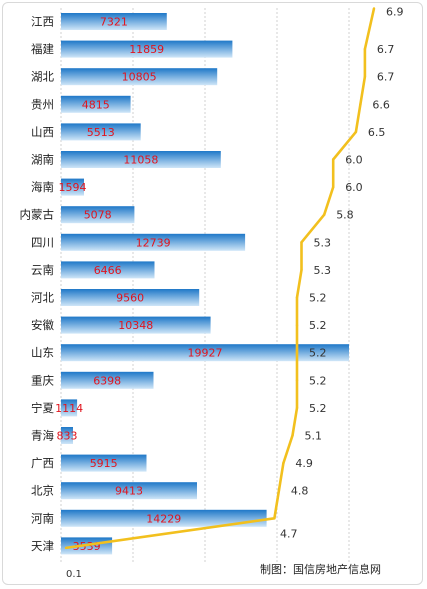 This screenshot has width=427, height=589. I want to click on bar-value-label: 5915, so click(104, 463).